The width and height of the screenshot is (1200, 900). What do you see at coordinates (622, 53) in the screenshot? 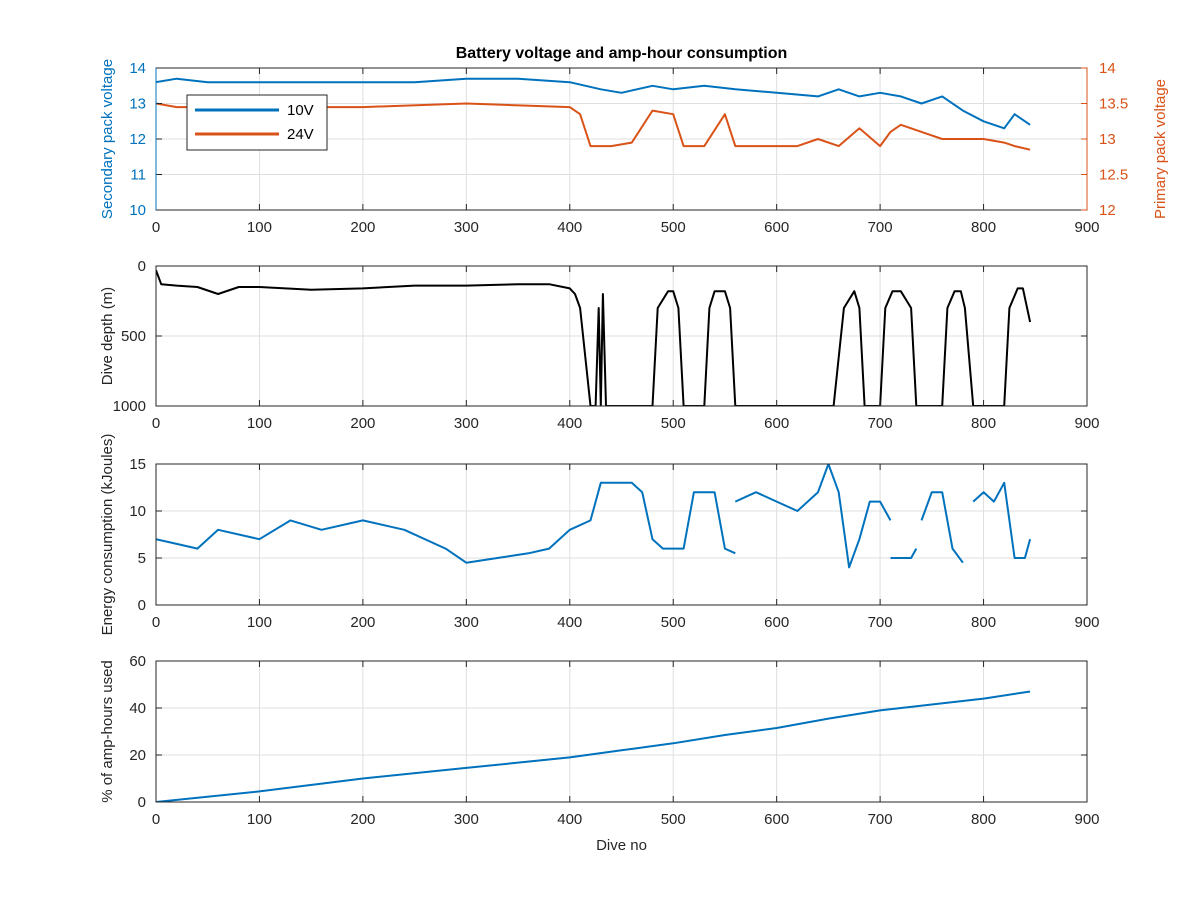
I see `chart-title: Battery voltage and amp-hour consumption` at bounding box center [622, 53].